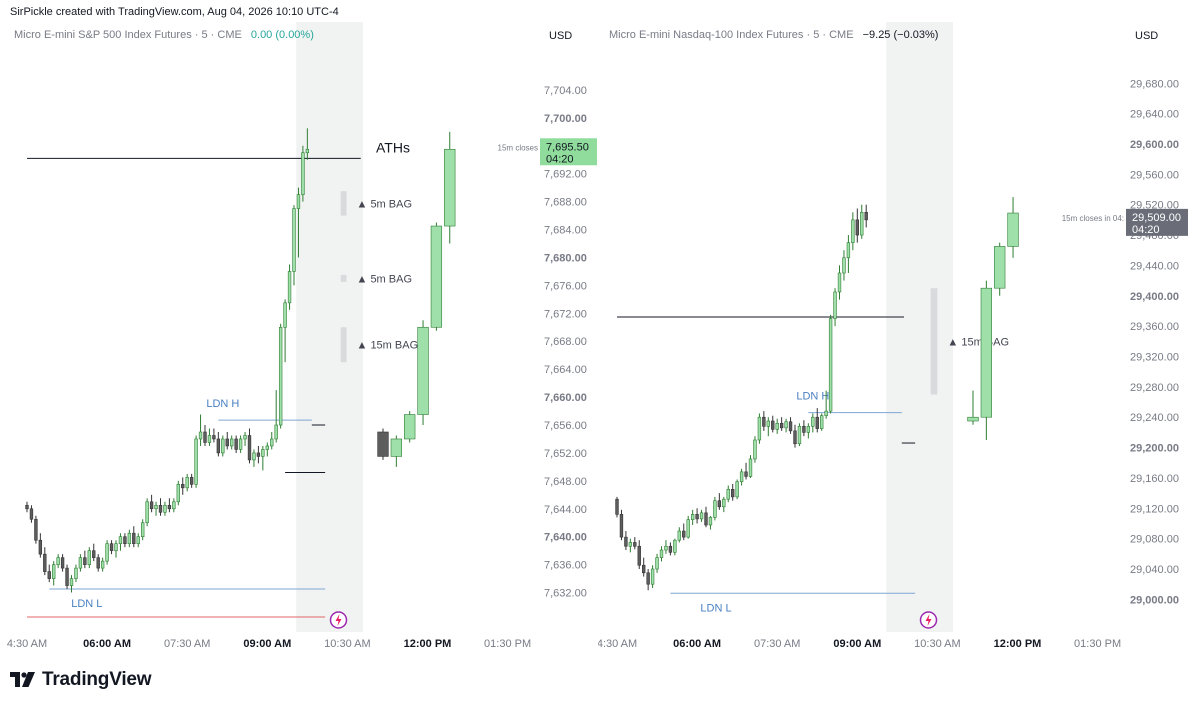 The height and width of the screenshot is (705, 1200). I want to click on nasdaq-price-label-box, so click(1157, 222).